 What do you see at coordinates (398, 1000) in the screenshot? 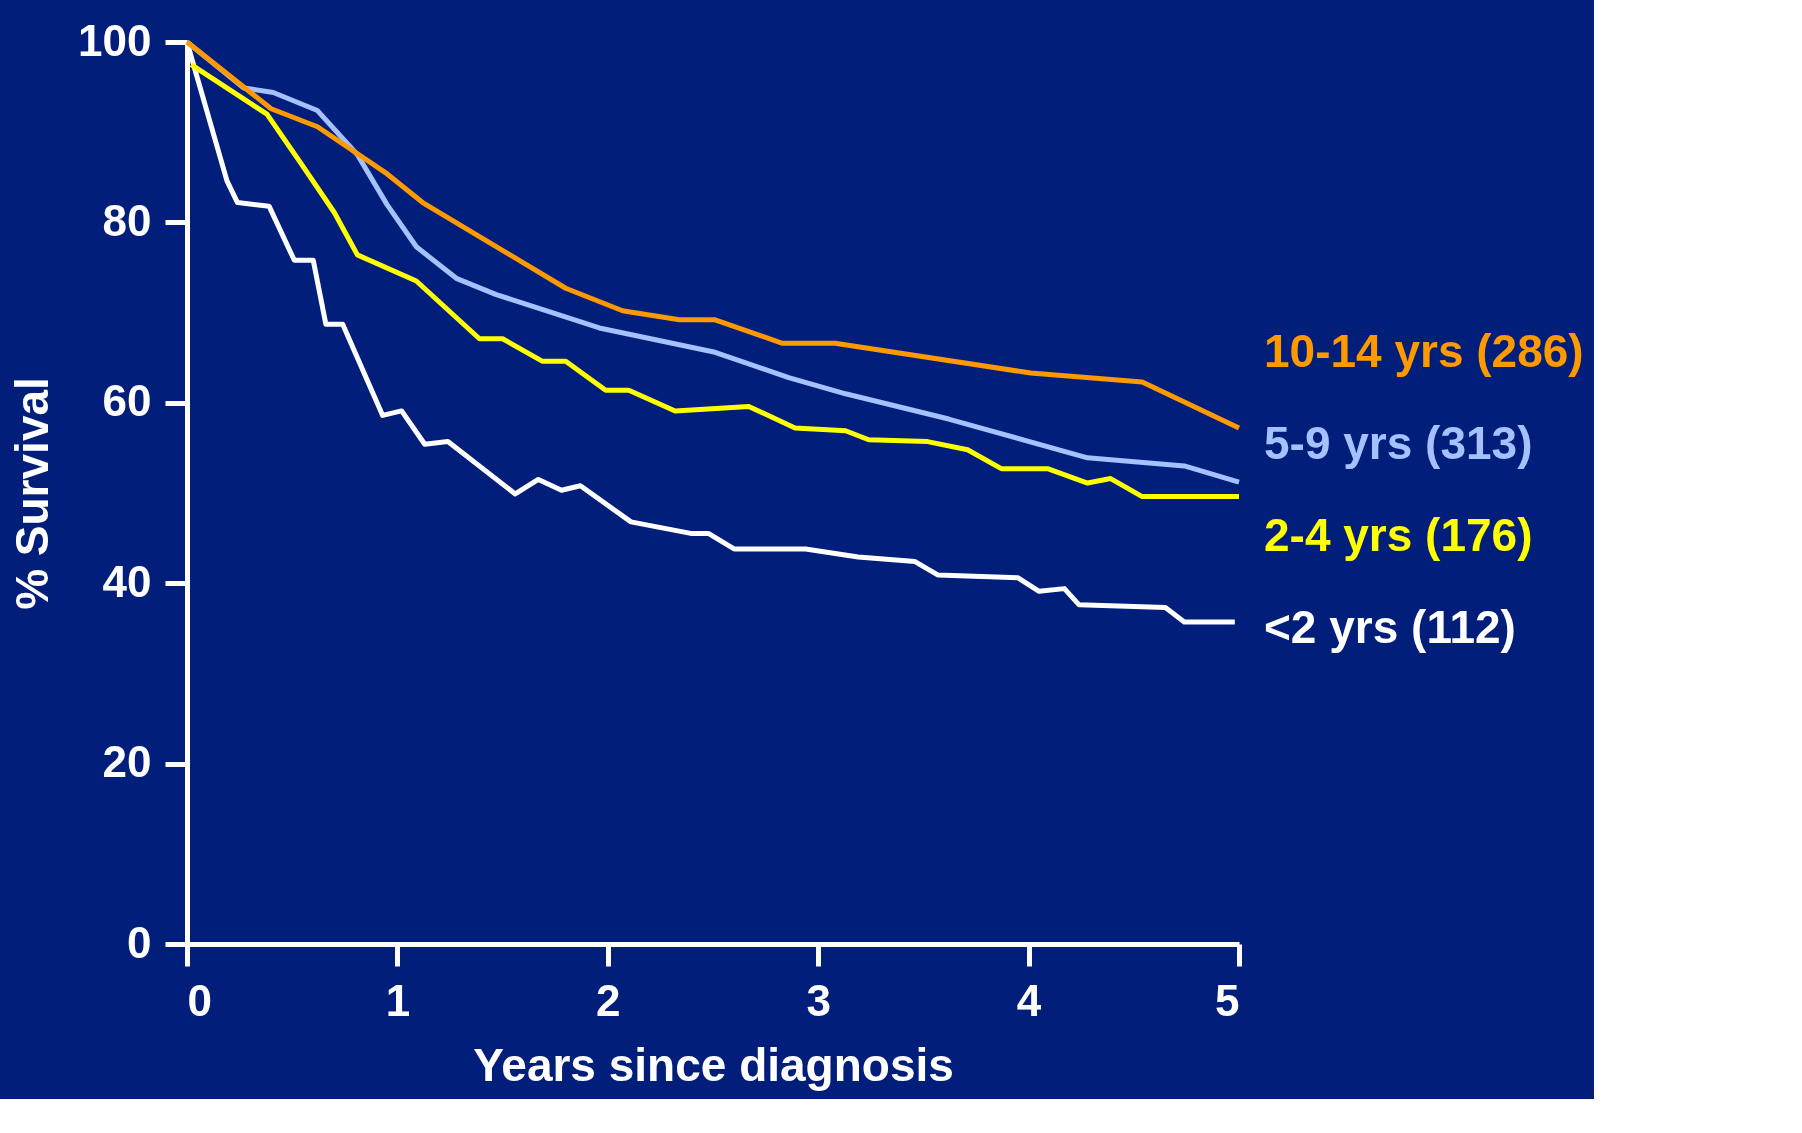
I see `x-tick-label: 1` at bounding box center [398, 1000].